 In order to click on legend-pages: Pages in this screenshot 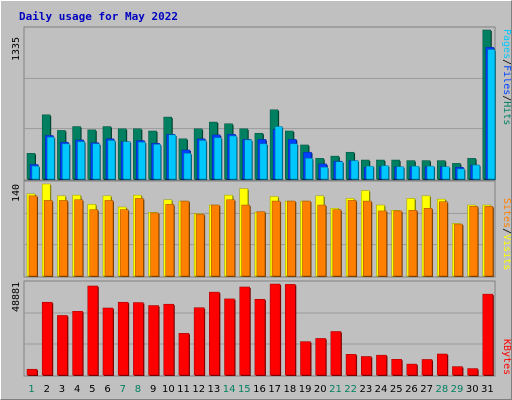, I will do `click(506, 44)`.